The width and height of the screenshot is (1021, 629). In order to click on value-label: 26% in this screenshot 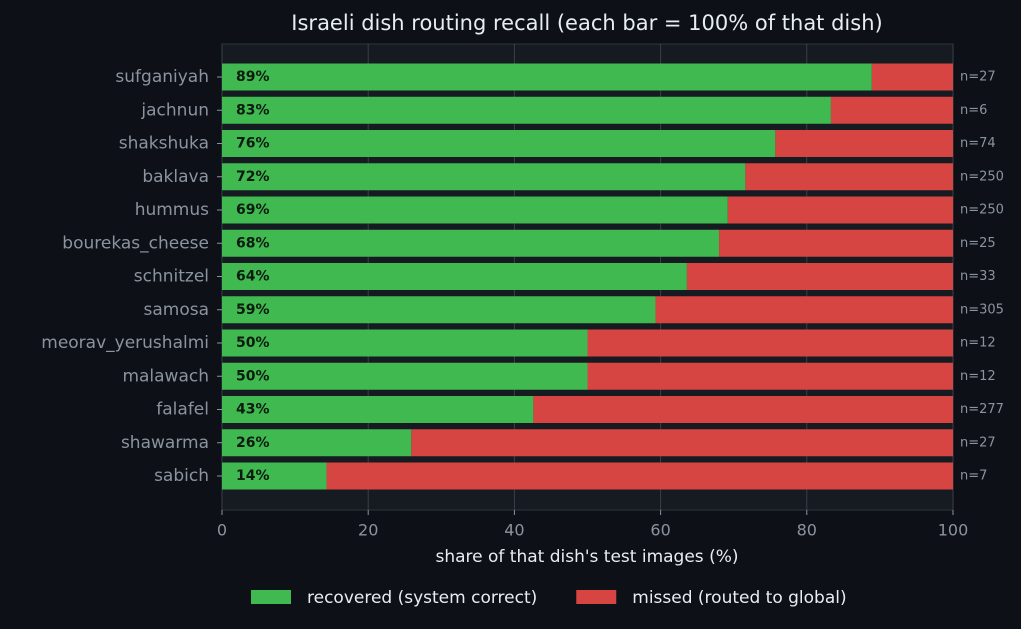, I will do `click(253, 443)`.